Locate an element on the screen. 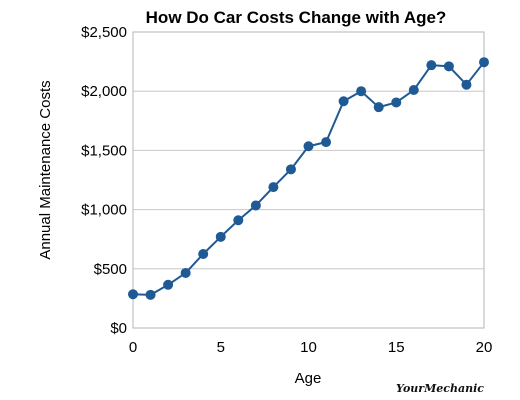  x-tick-label: 5 is located at coordinates (221, 347).